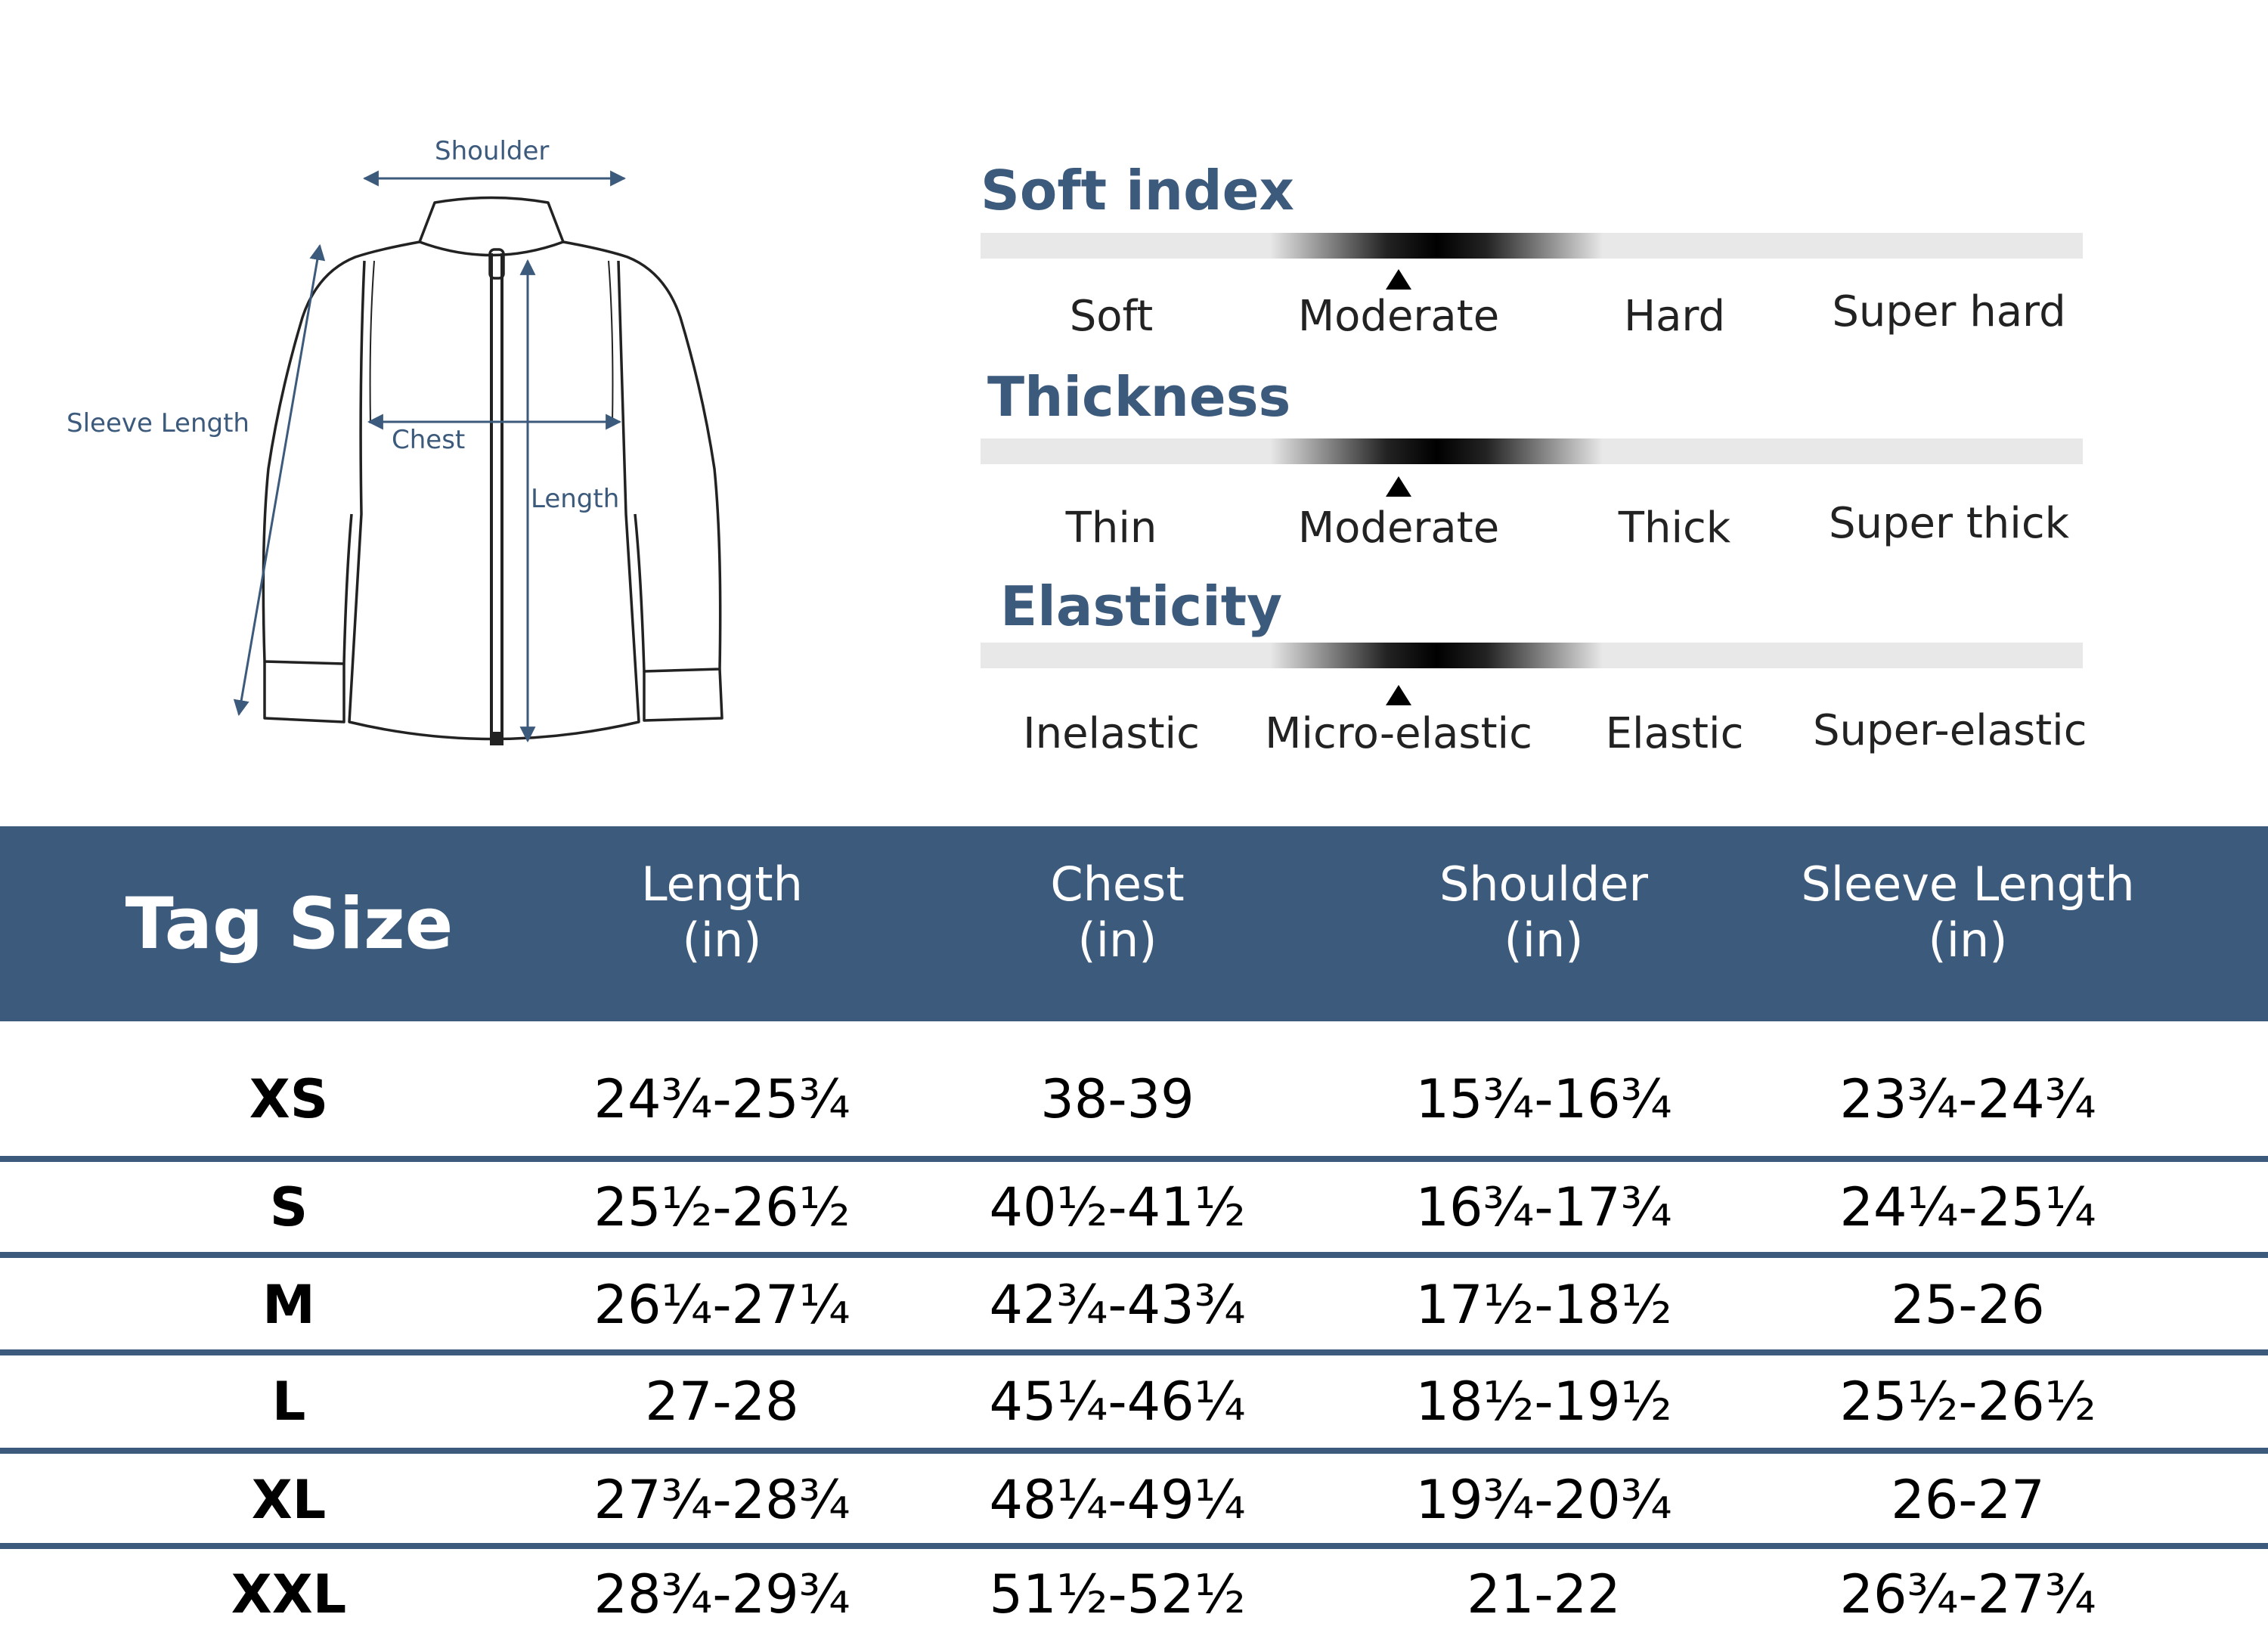  What do you see at coordinates (1398, 734) in the screenshot?
I see `scale-option: Micro-elastic` at bounding box center [1398, 734].